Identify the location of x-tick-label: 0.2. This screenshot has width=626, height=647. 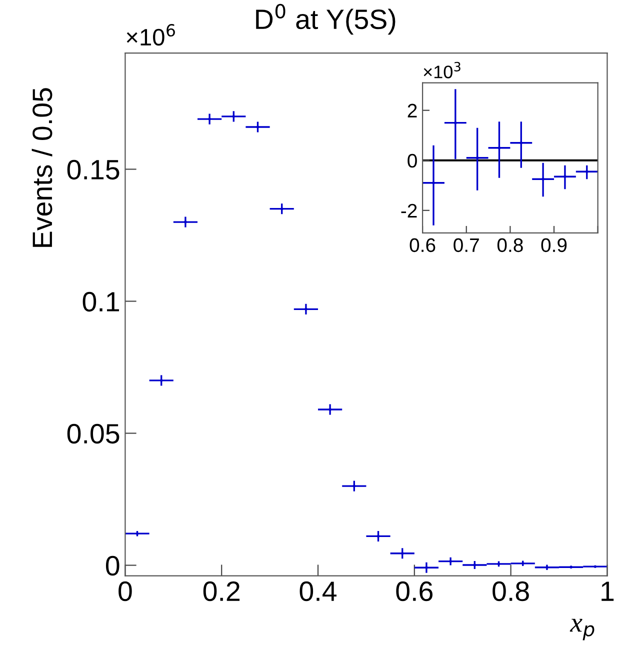
(221, 591).